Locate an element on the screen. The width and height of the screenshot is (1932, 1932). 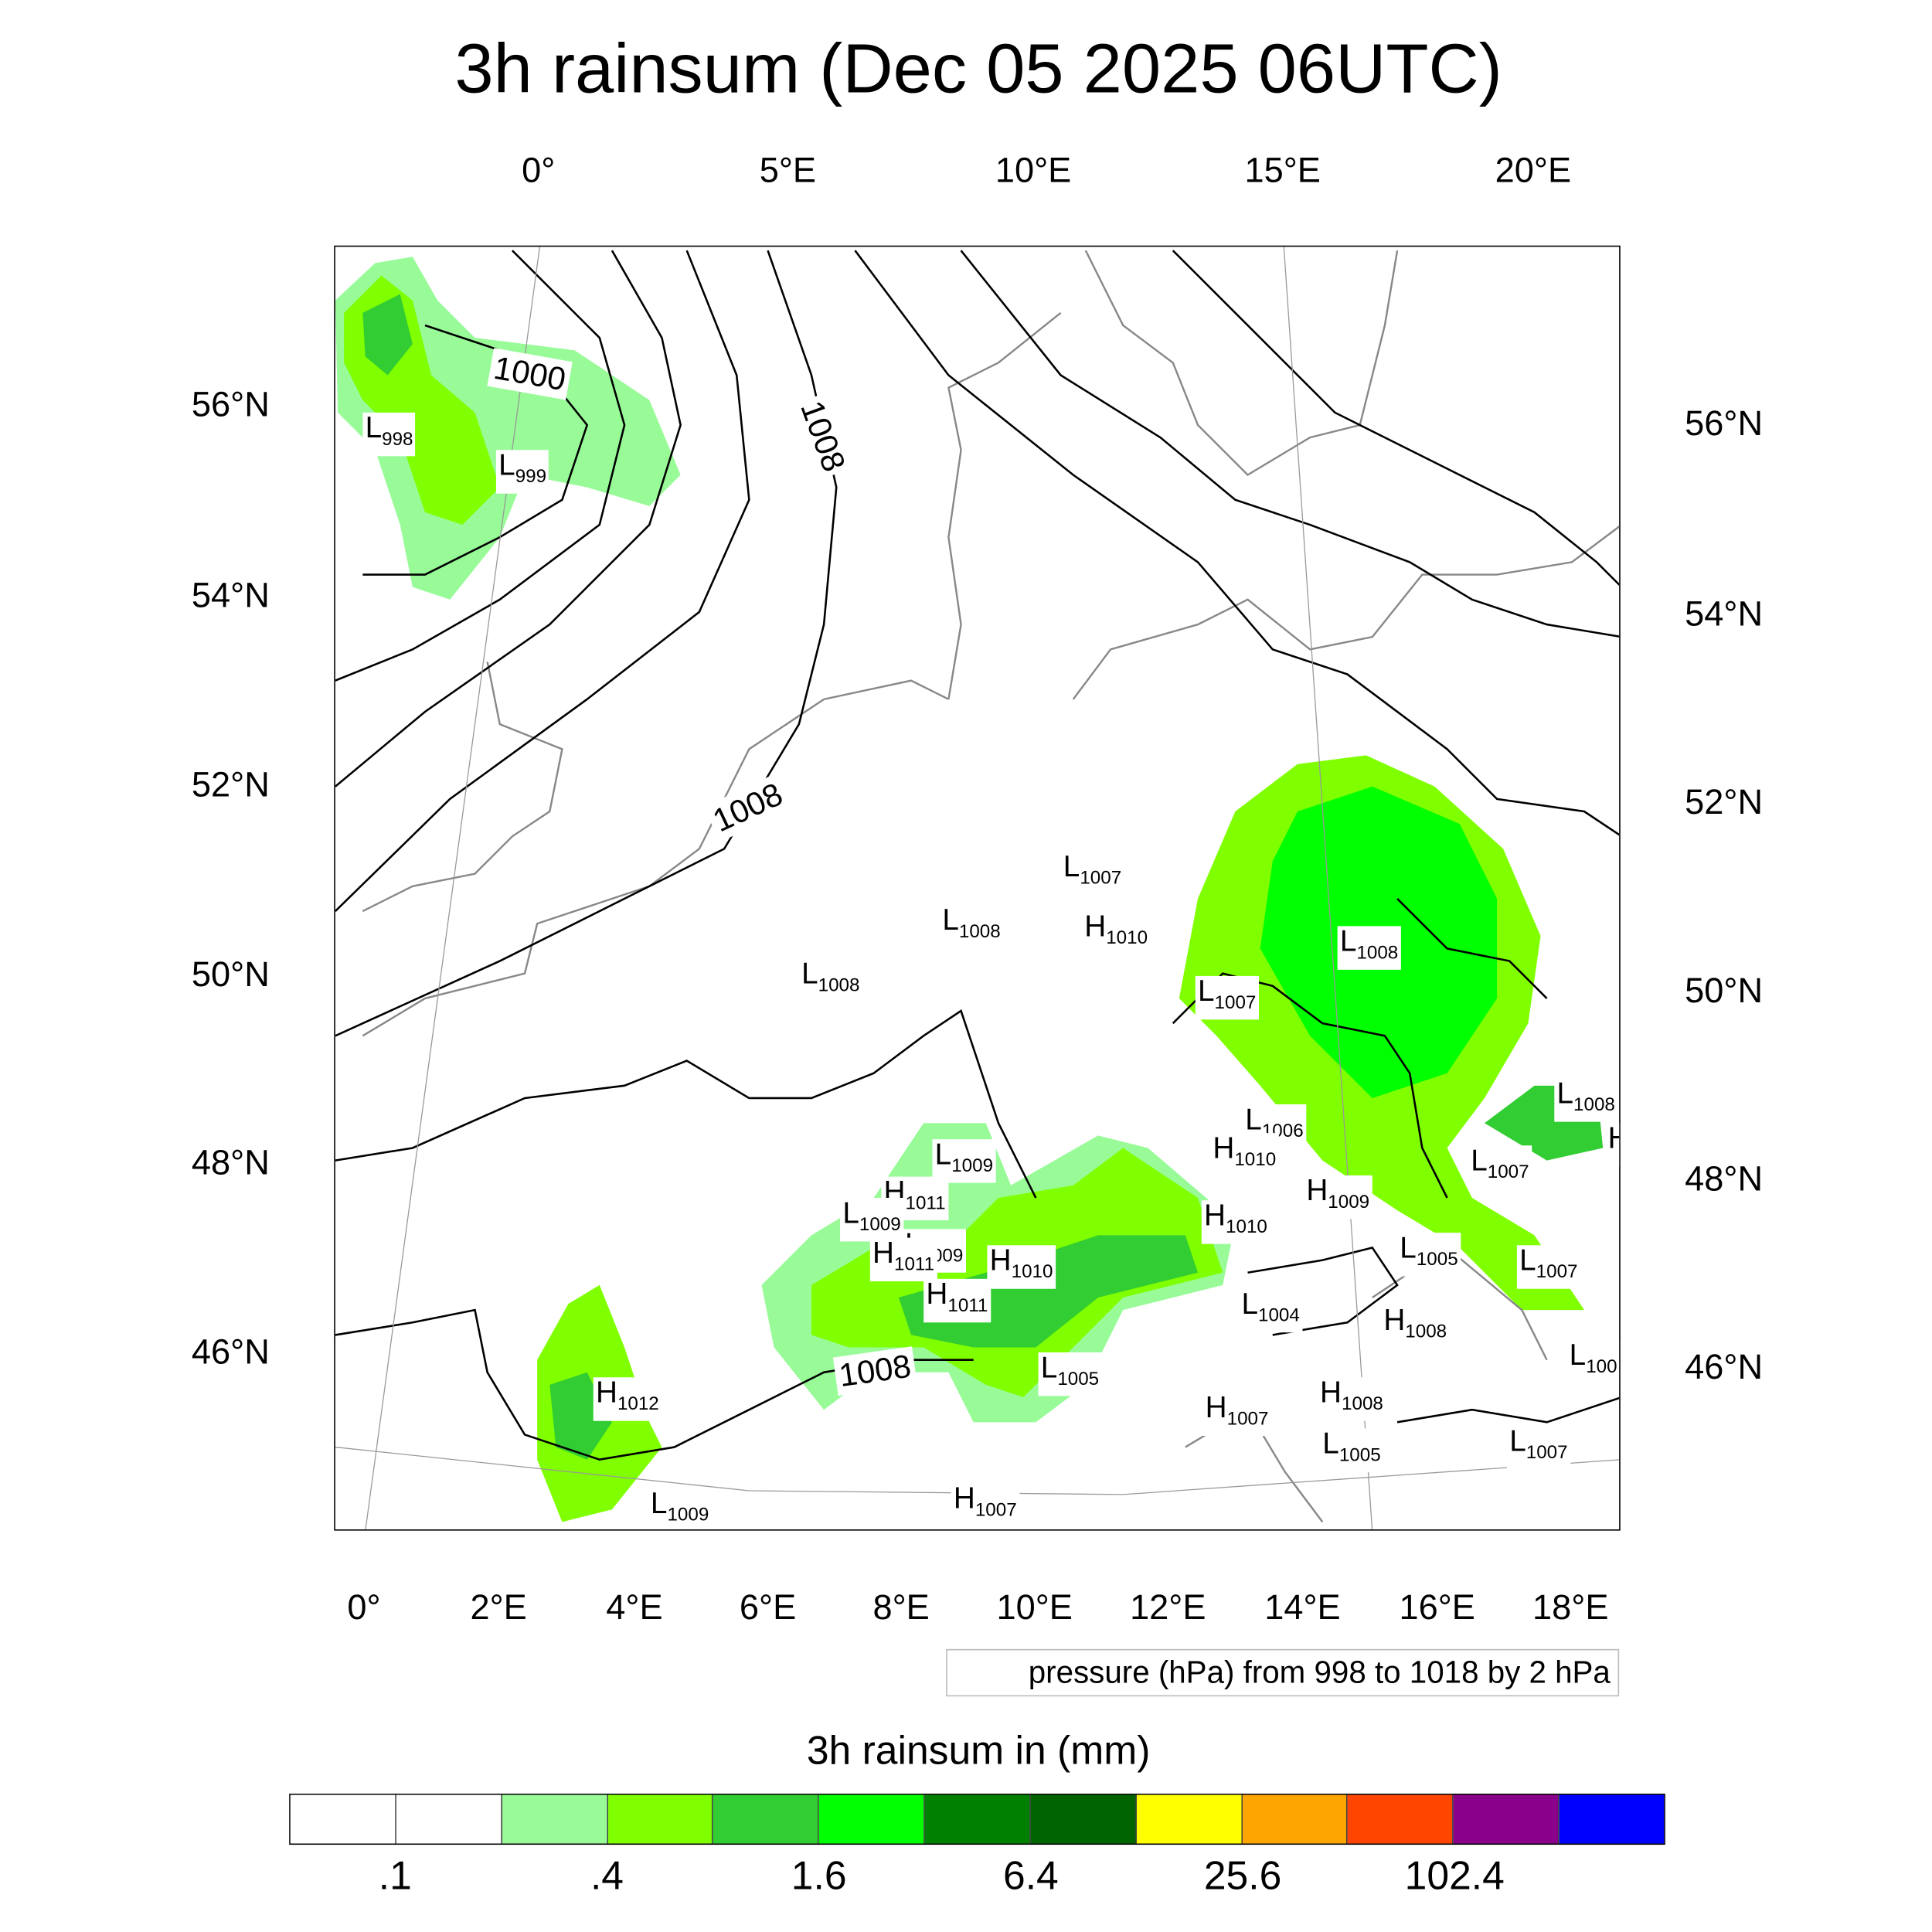
top-lon-label: 15°E is located at coordinates (1283, 170).